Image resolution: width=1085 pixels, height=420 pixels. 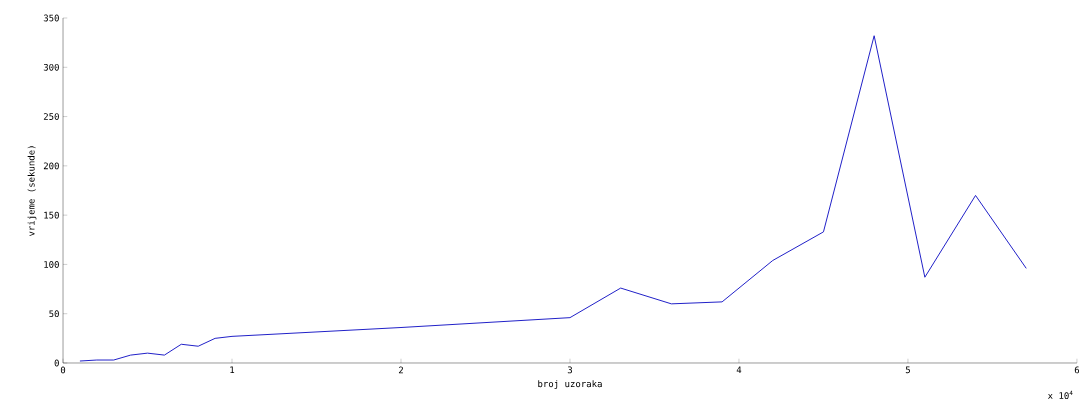 What do you see at coordinates (51, 116) in the screenshot?
I see `y-tick-label: 250` at bounding box center [51, 116].